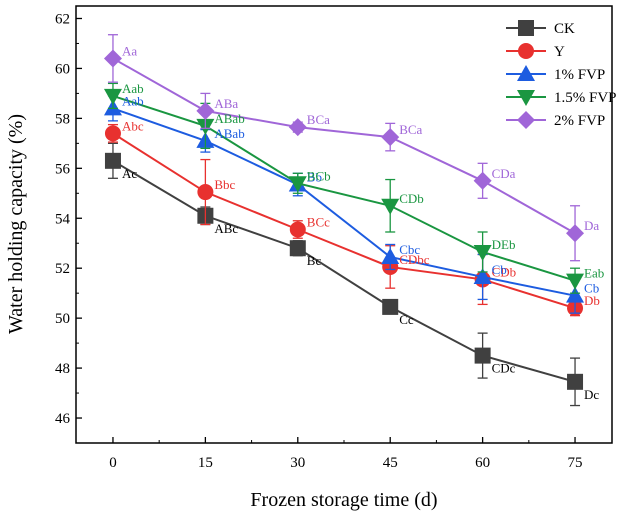  Describe the element at coordinates (592, 300) in the screenshot. I see `data-label: Db` at that location.